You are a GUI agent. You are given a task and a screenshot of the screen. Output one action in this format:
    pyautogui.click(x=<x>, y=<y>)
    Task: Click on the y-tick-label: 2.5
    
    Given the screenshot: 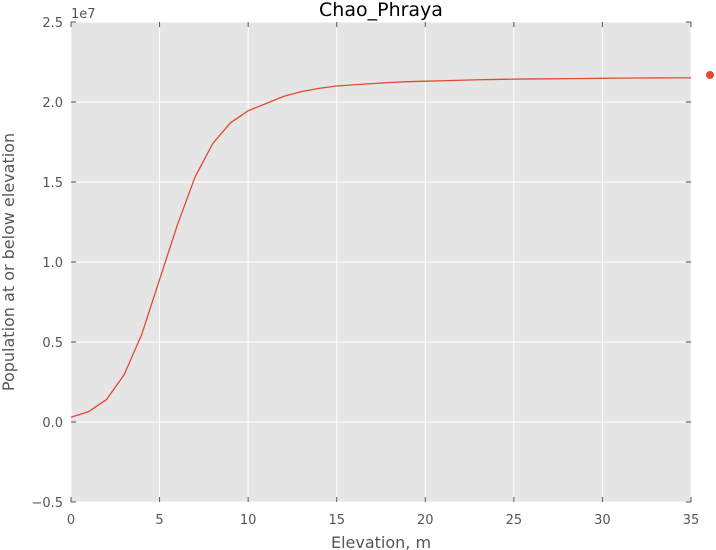 What is the action you would take?
    pyautogui.click(x=52, y=23)
    